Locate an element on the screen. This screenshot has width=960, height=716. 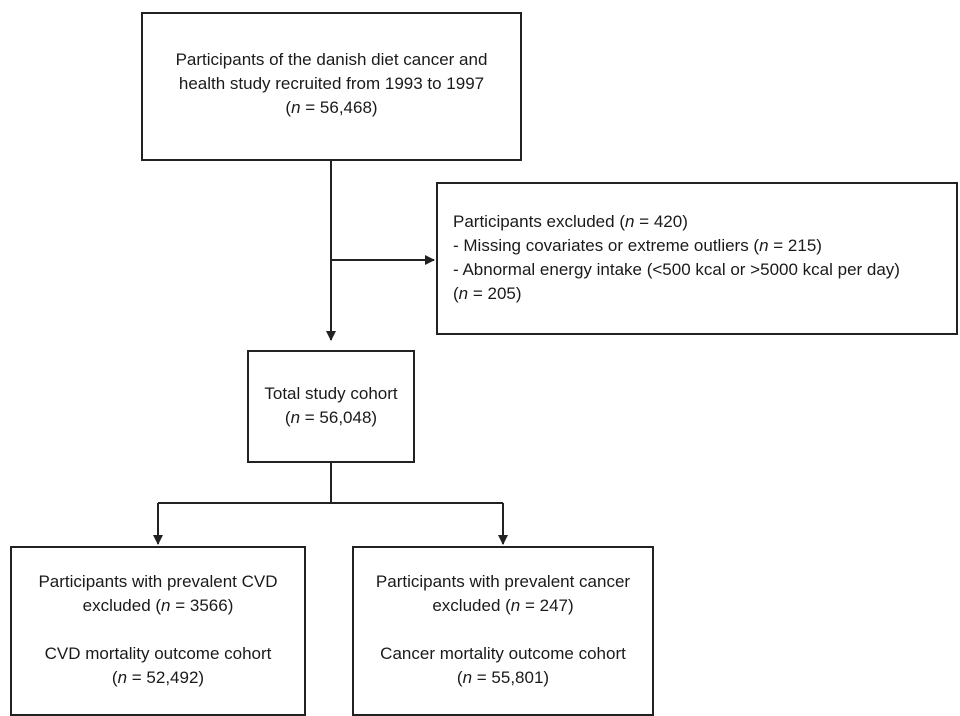
recruited-line-2: health study recruited from 1993 to 1997 is located at coordinates (331, 83).